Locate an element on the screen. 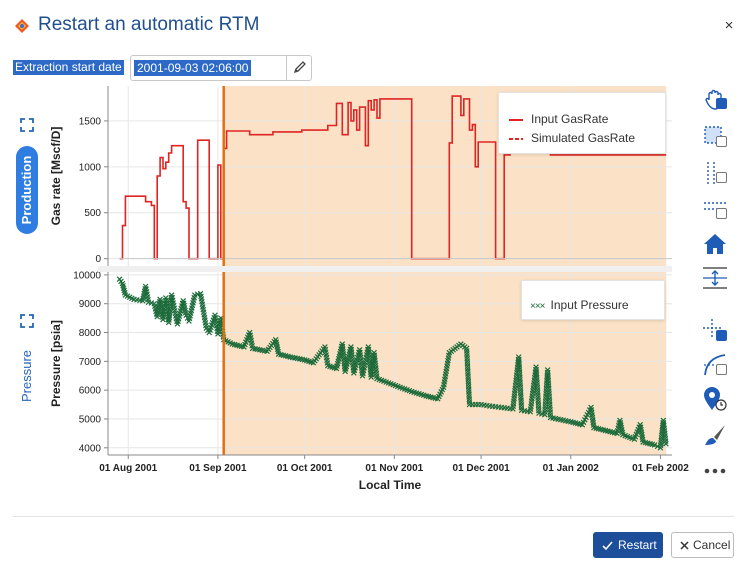  y-tick-label: 500 is located at coordinates (92, 213).